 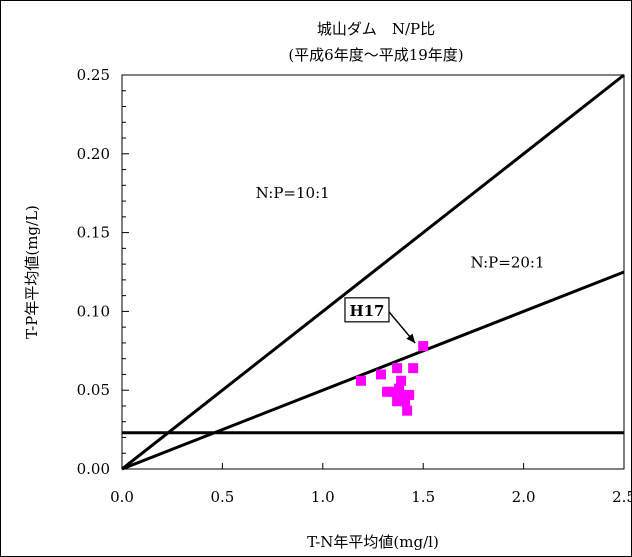 I want to click on x-tick-label: 1.0, so click(x=323, y=497).